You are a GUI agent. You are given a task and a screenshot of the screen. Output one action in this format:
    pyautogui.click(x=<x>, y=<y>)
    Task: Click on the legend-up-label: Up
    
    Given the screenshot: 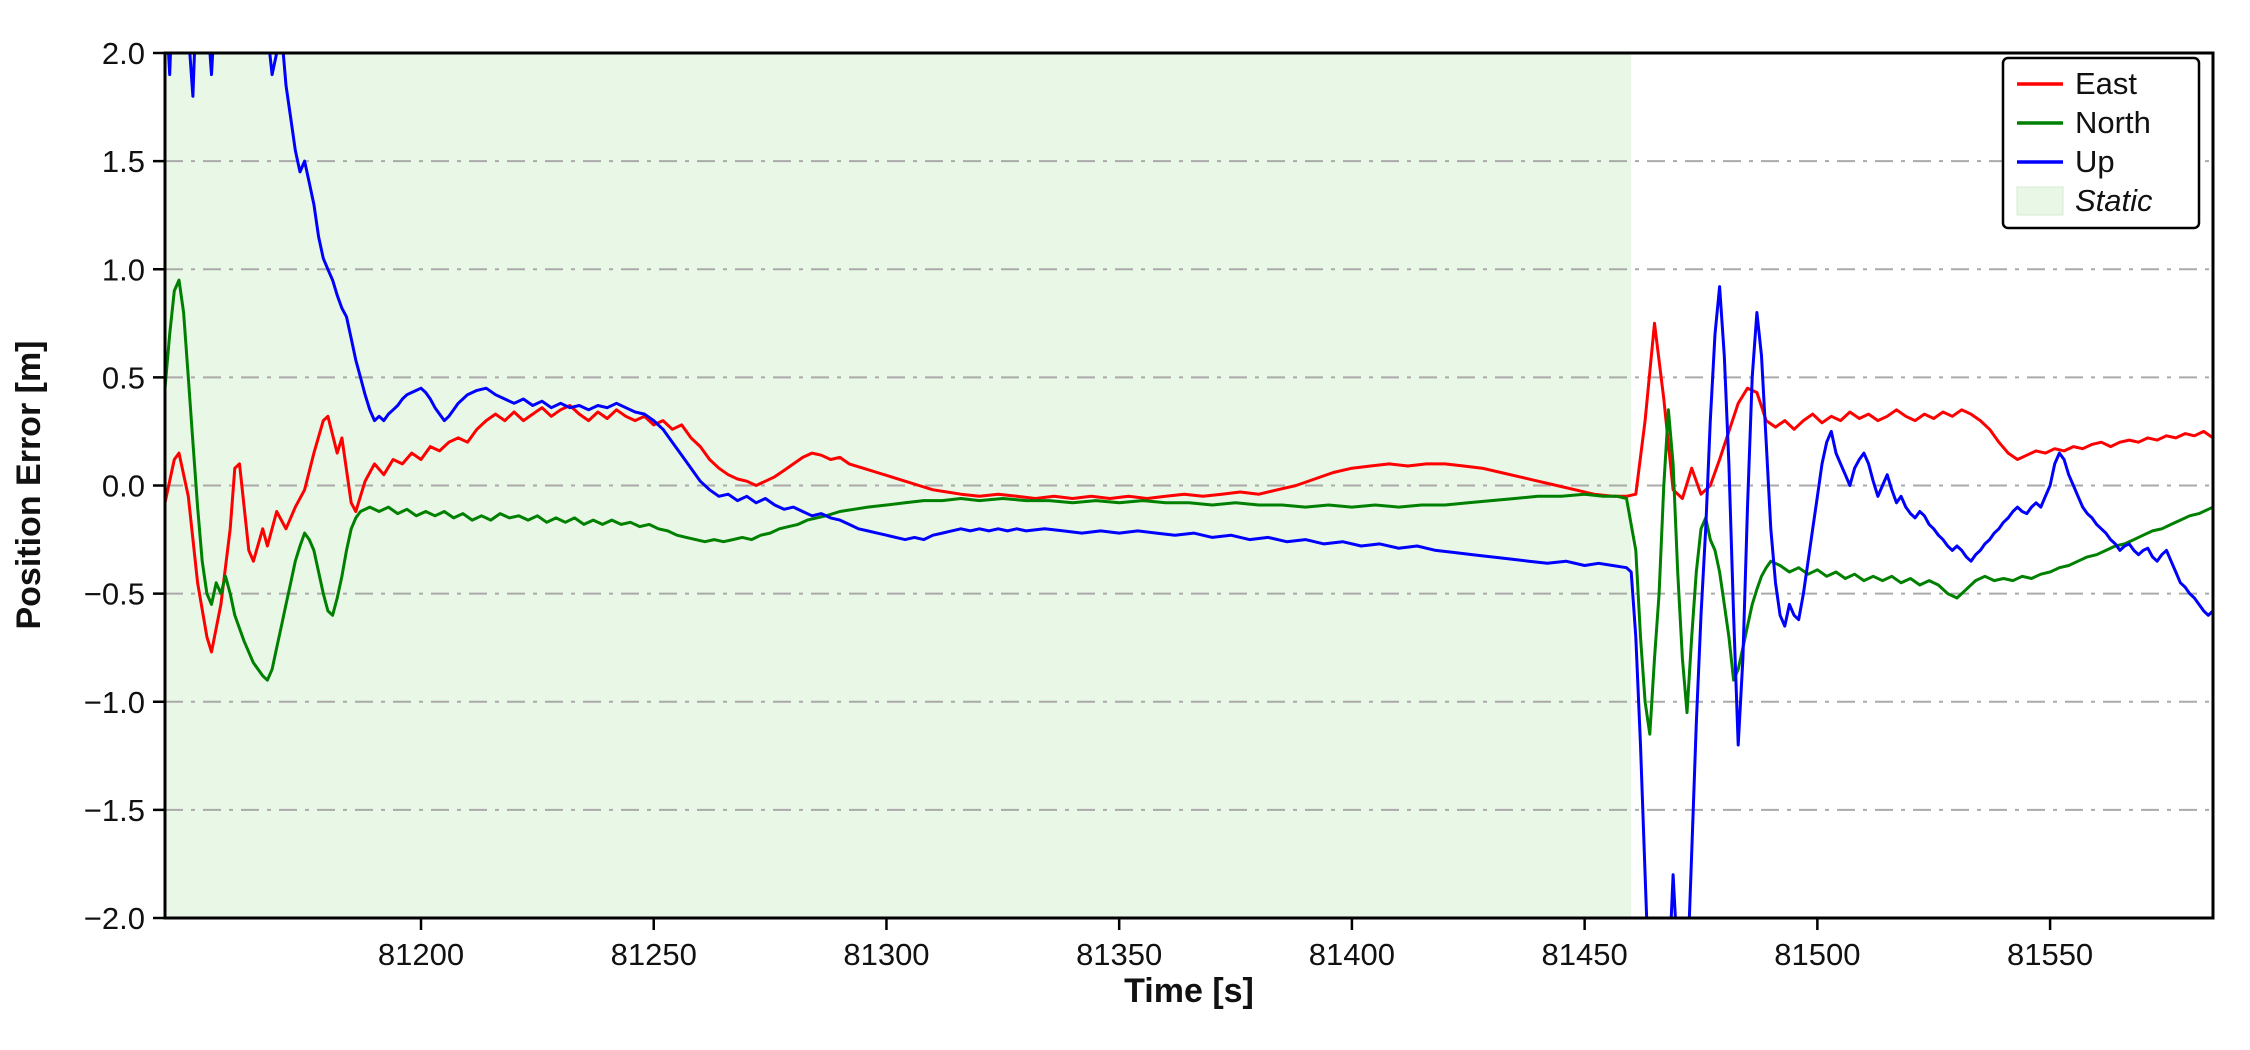 What is the action you would take?
    pyautogui.click(x=2095, y=161)
    